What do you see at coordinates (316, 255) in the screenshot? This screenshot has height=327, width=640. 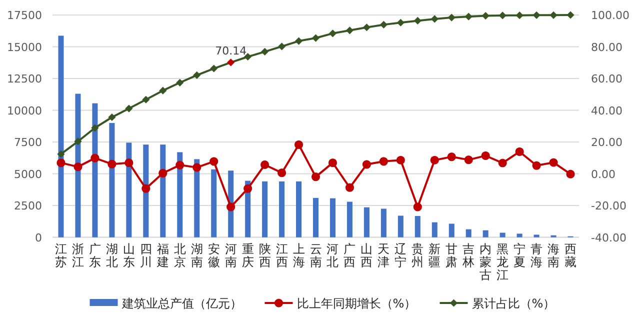 I see `x-tick-label: 云南` at bounding box center [316, 255].